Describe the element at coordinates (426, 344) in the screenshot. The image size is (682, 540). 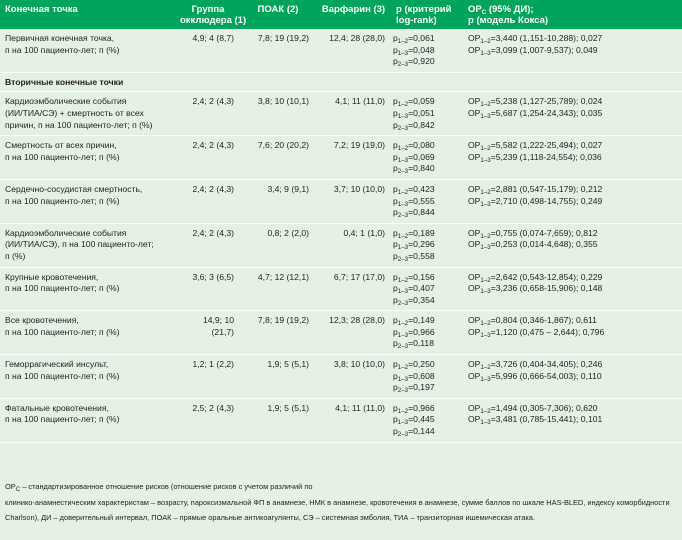
I see `p-value-line: p2–3=0,118` at that location.